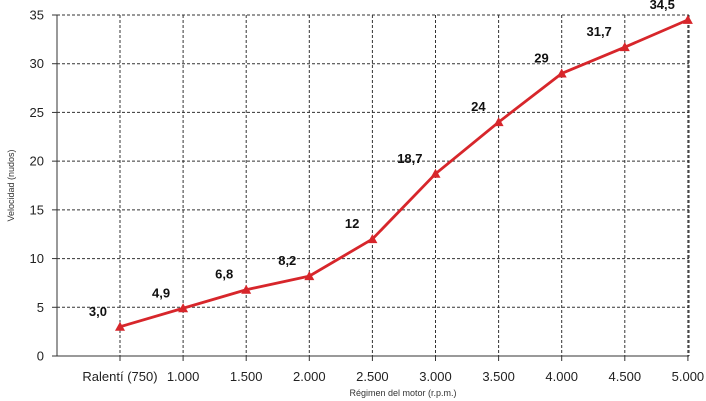 This screenshot has width=706, height=401. Describe the element at coordinates (40, 356) in the screenshot. I see `y-tick-label: 0` at that location.